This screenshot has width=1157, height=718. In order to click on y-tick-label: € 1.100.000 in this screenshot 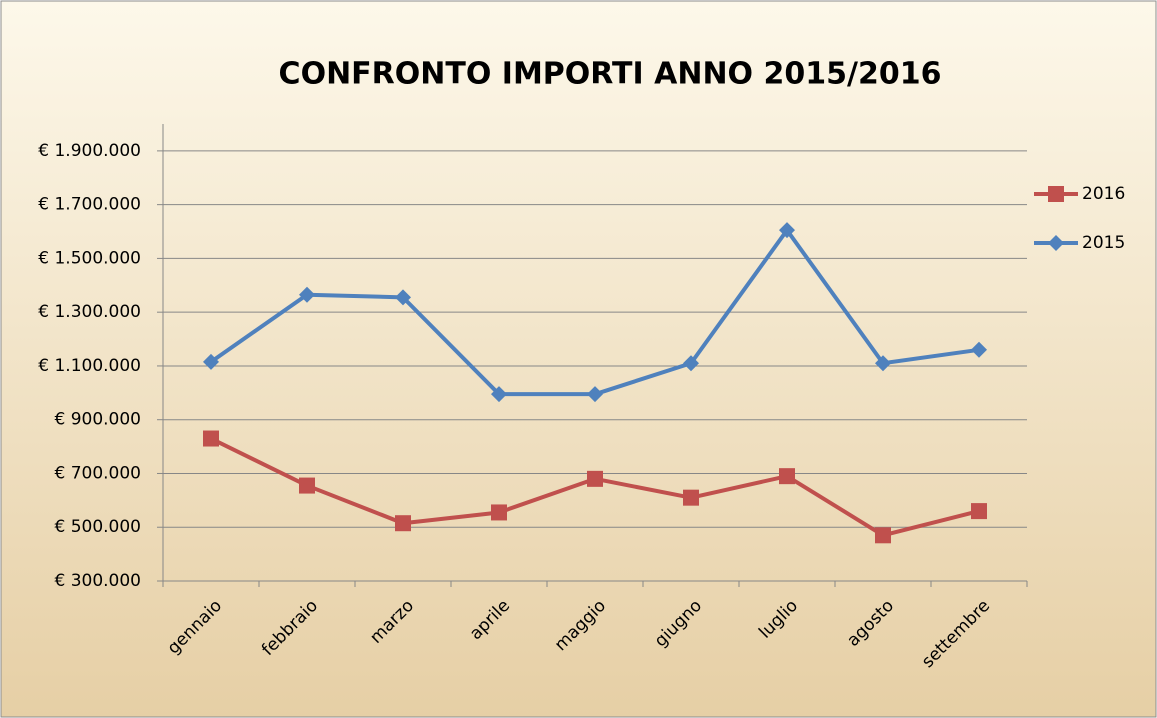, I will do `click(89, 366)`.